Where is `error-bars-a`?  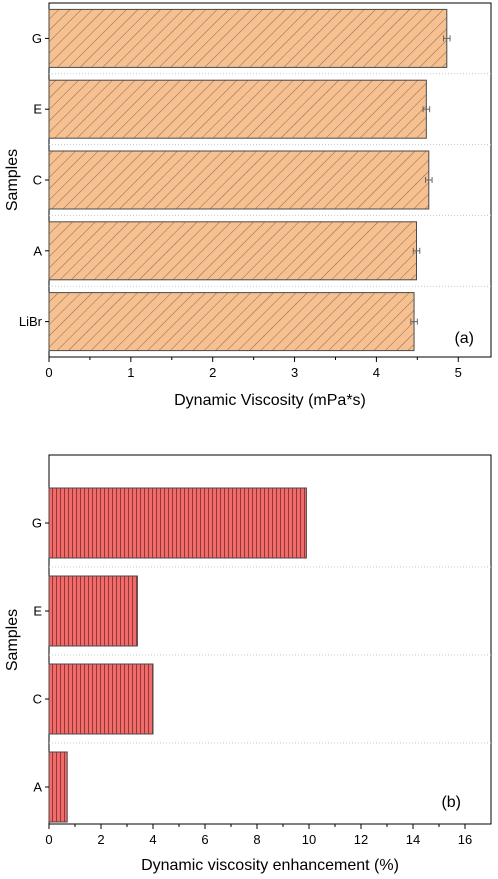 error-bars-a is located at coordinates (430, 180).